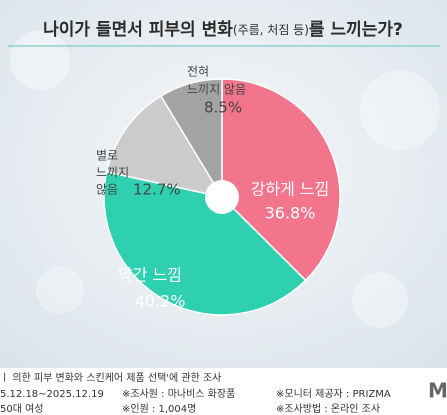  I want to click on footer-count: ※인원 : 1,004명, so click(159, 409).